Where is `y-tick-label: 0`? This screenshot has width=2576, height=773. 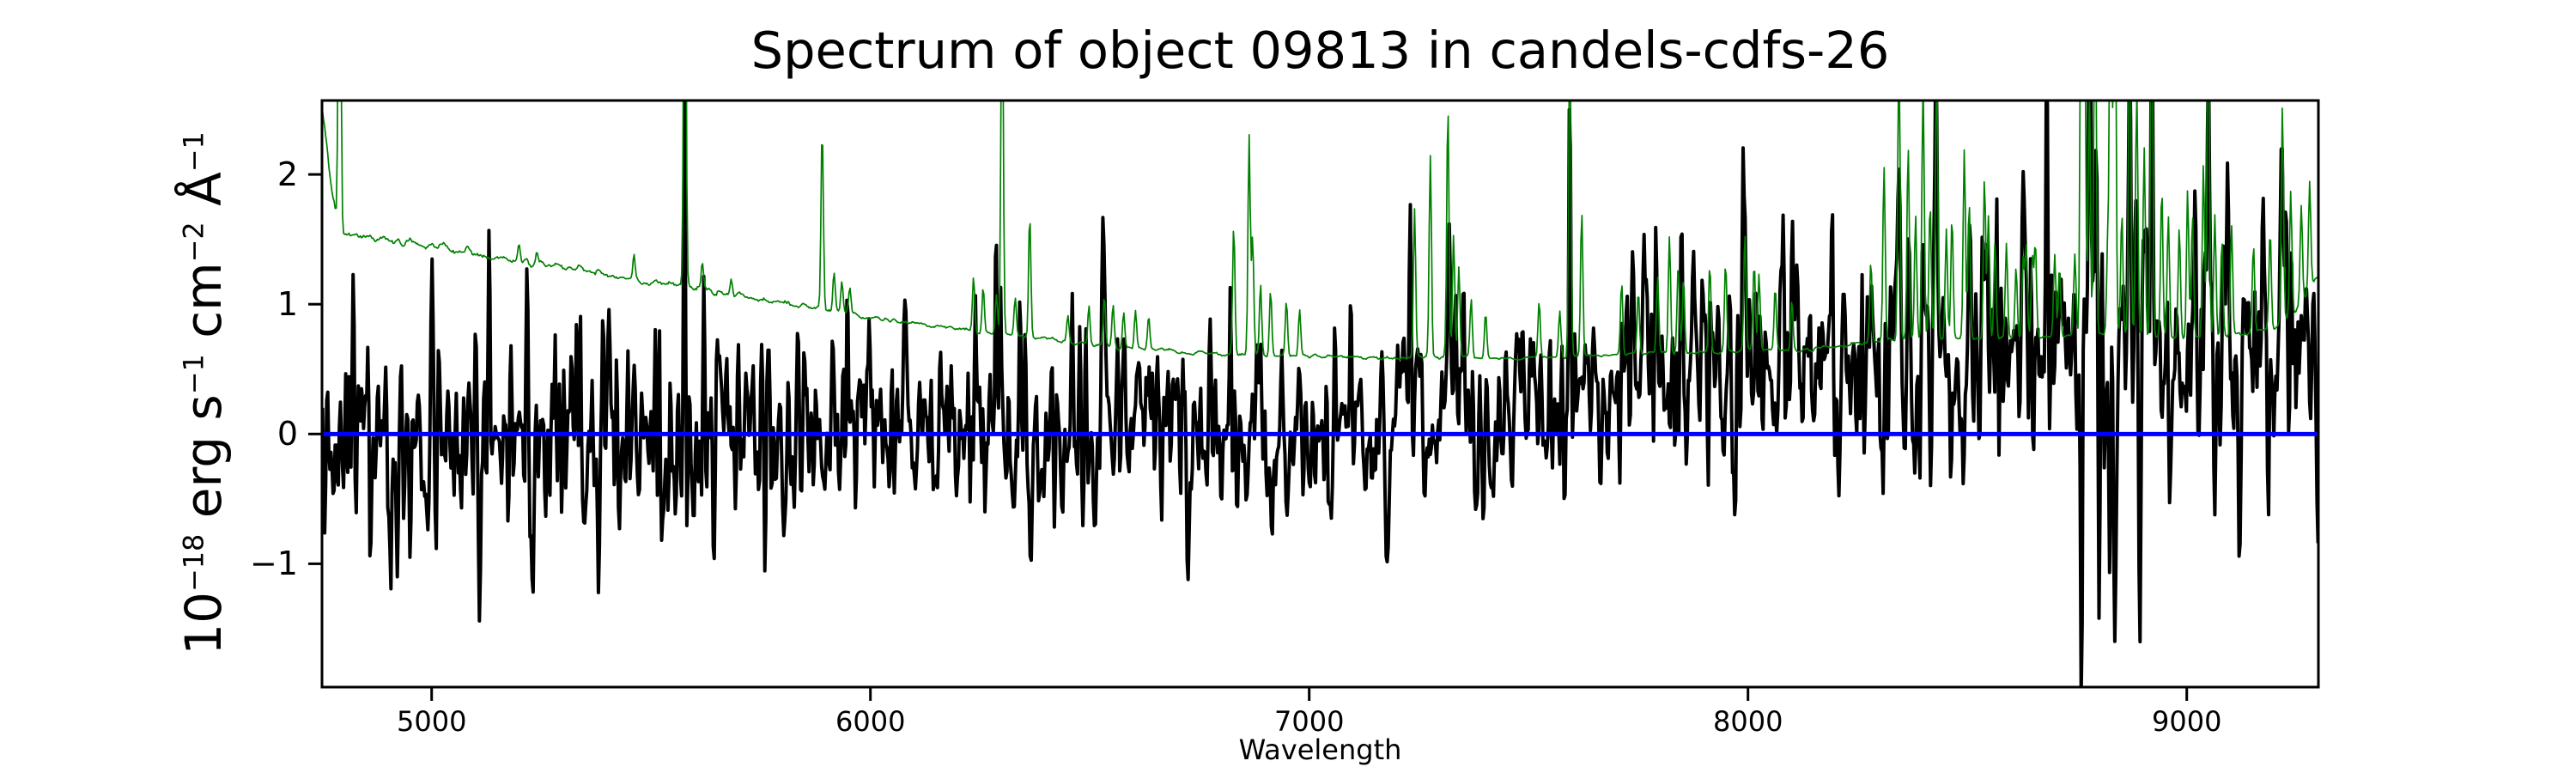
y-tick-label: 0 is located at coordinates (287, 434).